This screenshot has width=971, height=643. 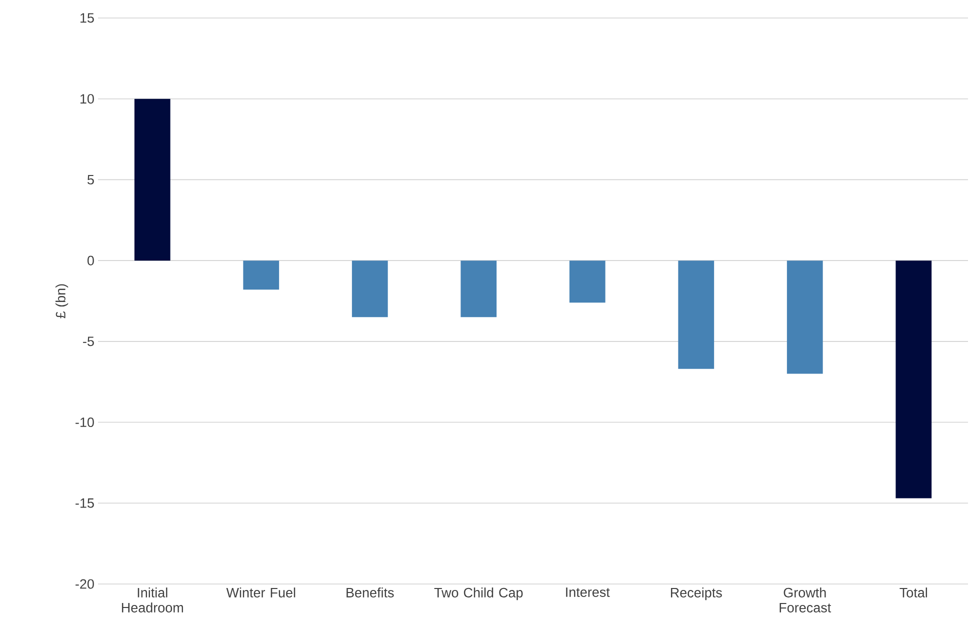 What do you see at coordinates (87, 99) in the screenshot?
I see `y-tick-label: 10` at bounding box center [87, 99].